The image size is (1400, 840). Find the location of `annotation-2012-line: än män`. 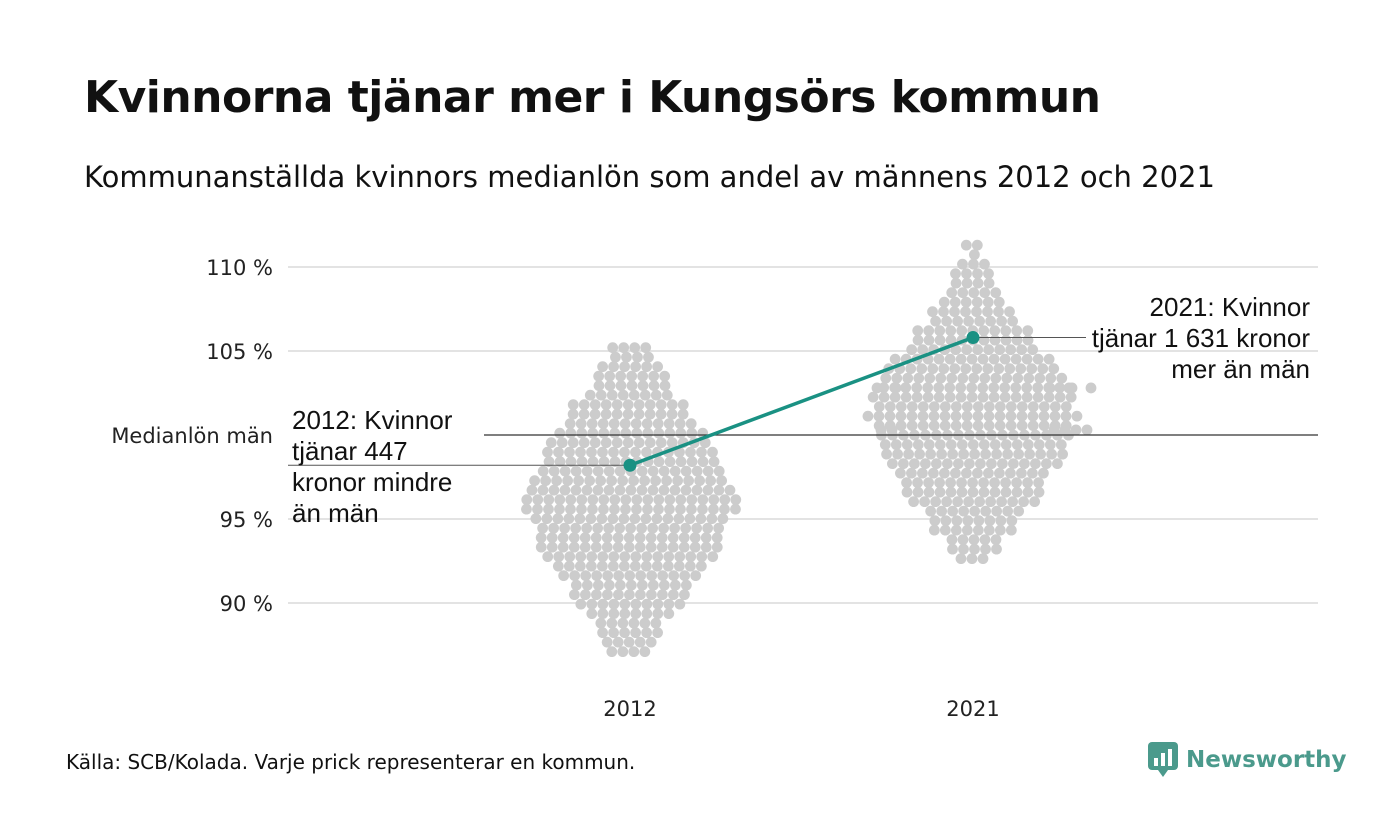

annotation-2012-line: än män is located at coordinates (335, 513).